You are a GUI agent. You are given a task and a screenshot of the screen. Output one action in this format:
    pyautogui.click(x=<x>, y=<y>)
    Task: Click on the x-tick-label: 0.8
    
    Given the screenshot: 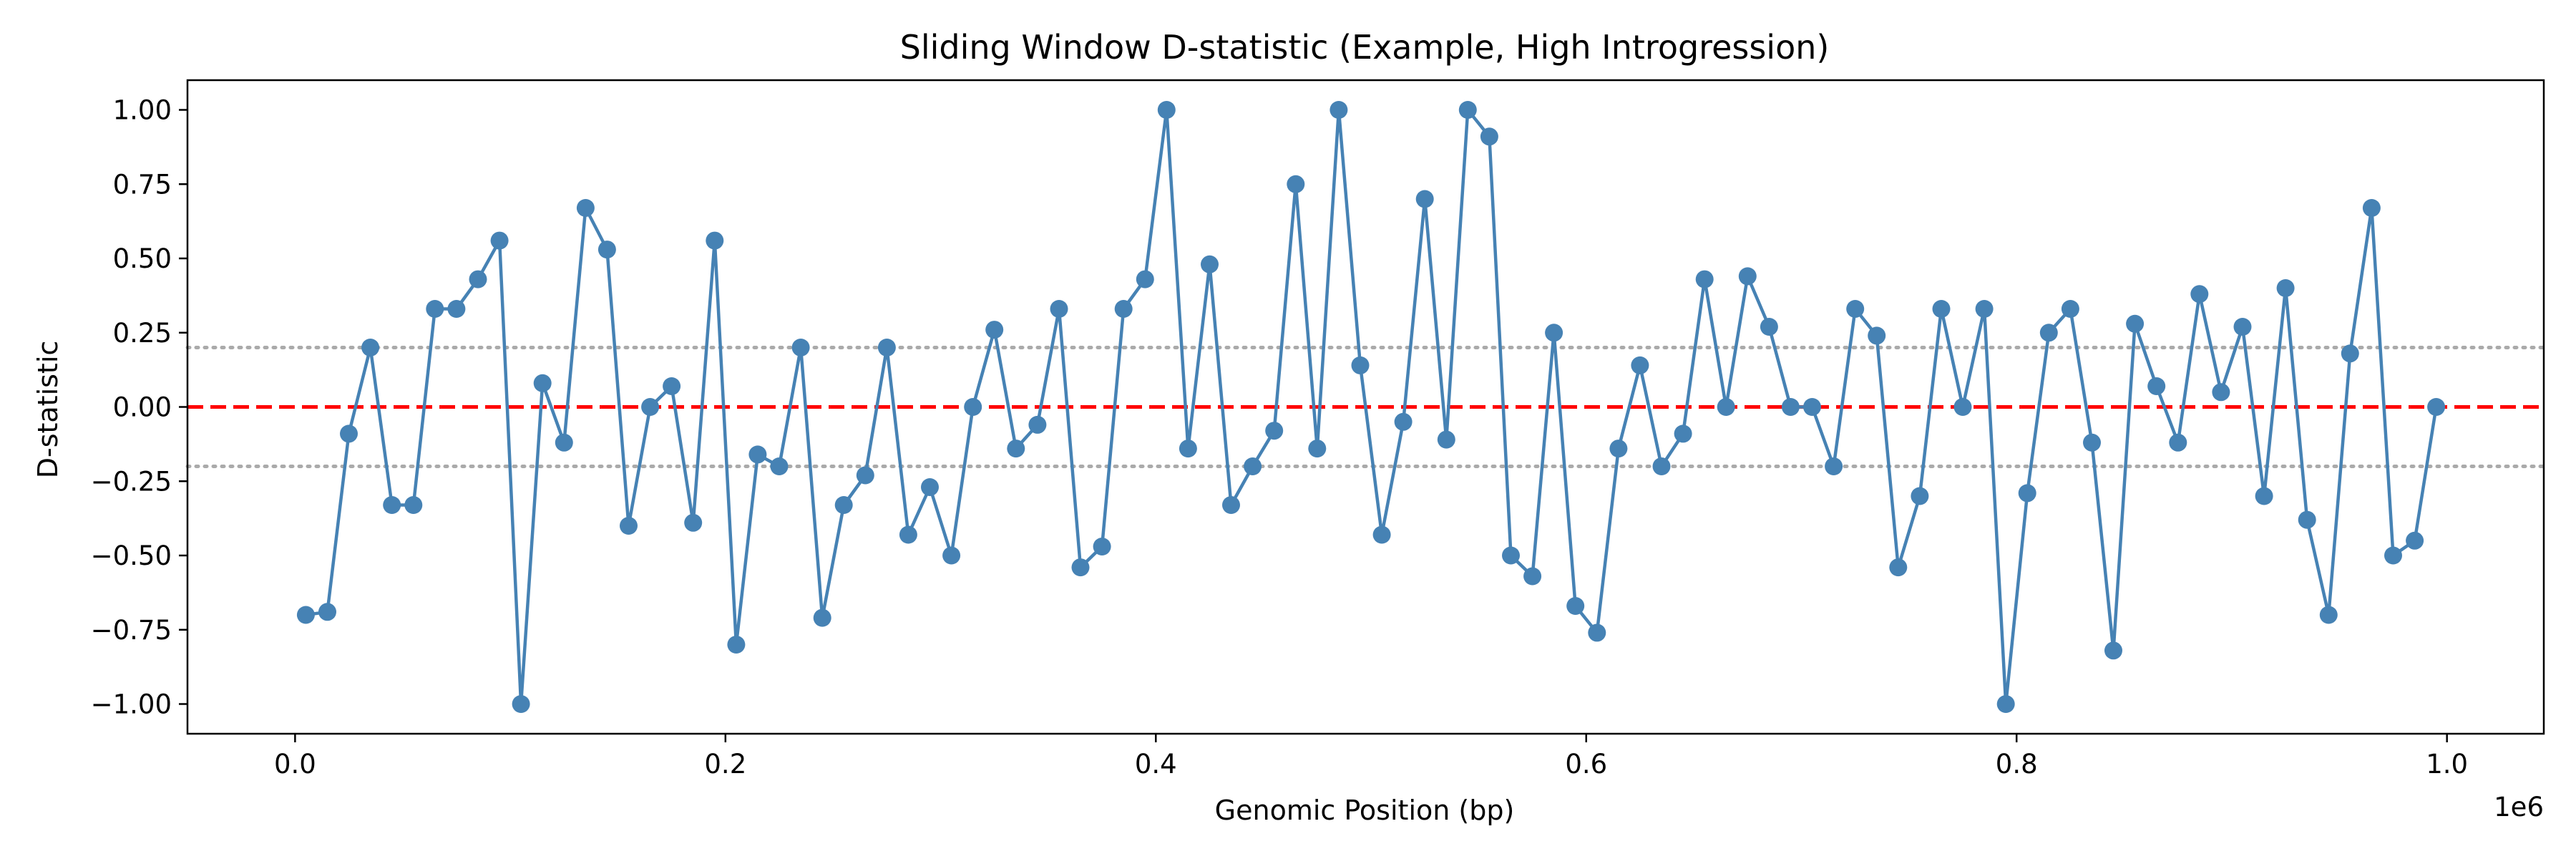 What is the action you would take?
    pyautogui.click(x=2017, y=764)
    